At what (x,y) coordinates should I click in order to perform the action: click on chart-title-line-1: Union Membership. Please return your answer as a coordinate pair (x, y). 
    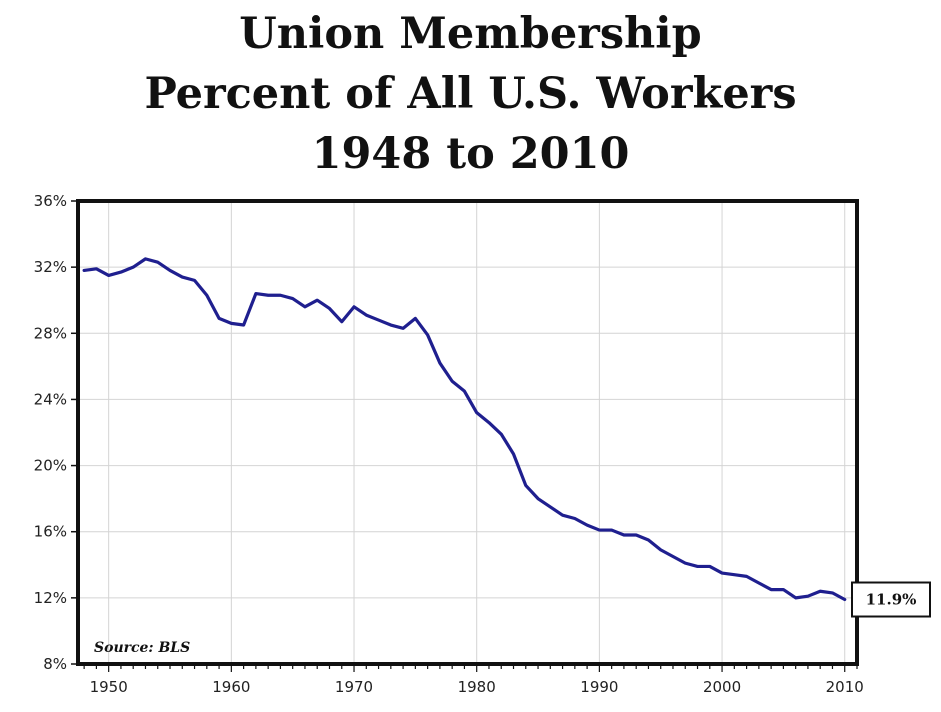
    Looking at the image, I should click on (470, 34).